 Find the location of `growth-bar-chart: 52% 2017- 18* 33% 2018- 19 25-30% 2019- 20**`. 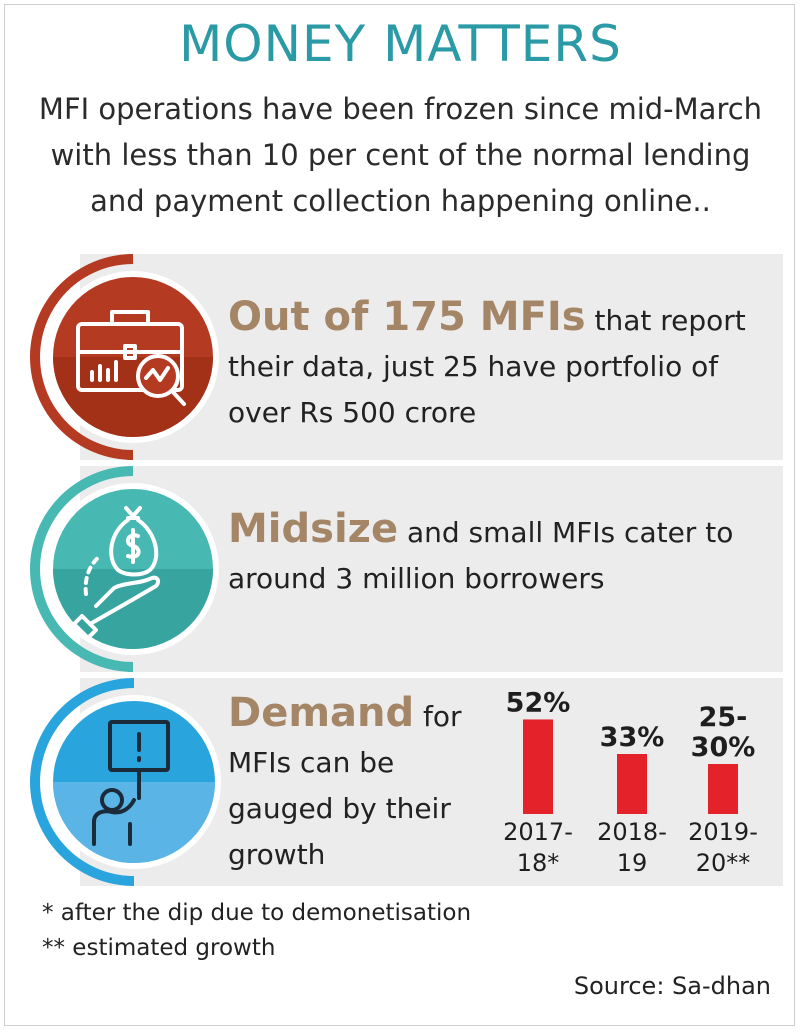

growth-bar-chart: 52% 2017- 18* 33% 2018- 19 25-30% 2019- 20** is located at coordinates (630, 782).